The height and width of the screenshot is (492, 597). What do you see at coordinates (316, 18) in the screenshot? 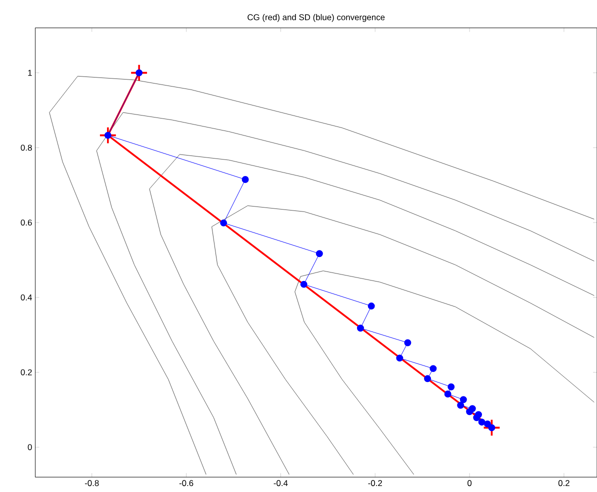
I see `chart-title: CG (red) and SD (blue) convergence` at bounding box center [316, 18].